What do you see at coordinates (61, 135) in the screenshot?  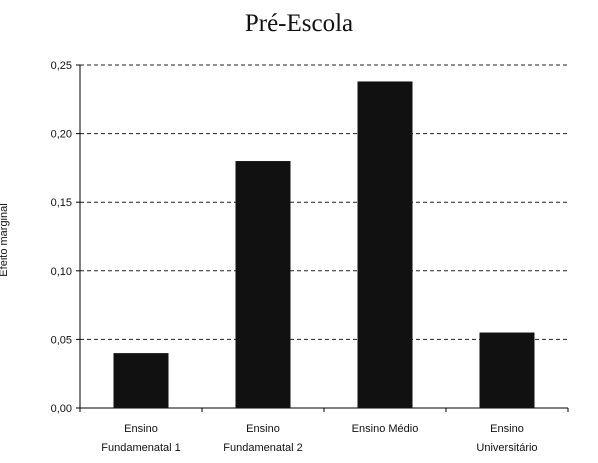 I see `y-tick-label: 0,20` at bounding box center [61, 135].